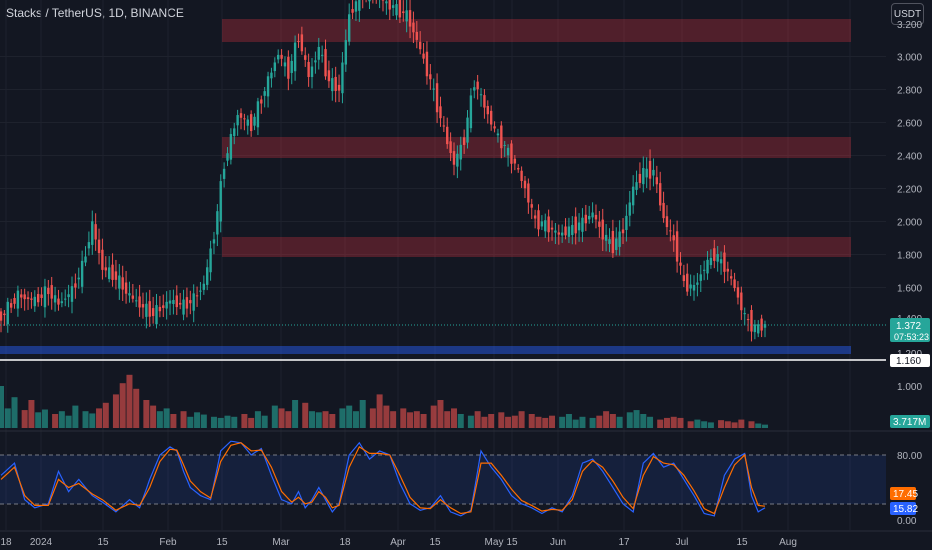 Image resolution: width=932 pixels, height=550 pixels. What do you see at coordinates (907, 14) in the screenshot?
I see `currency-button: USDT` at bounding box center [907, 14].